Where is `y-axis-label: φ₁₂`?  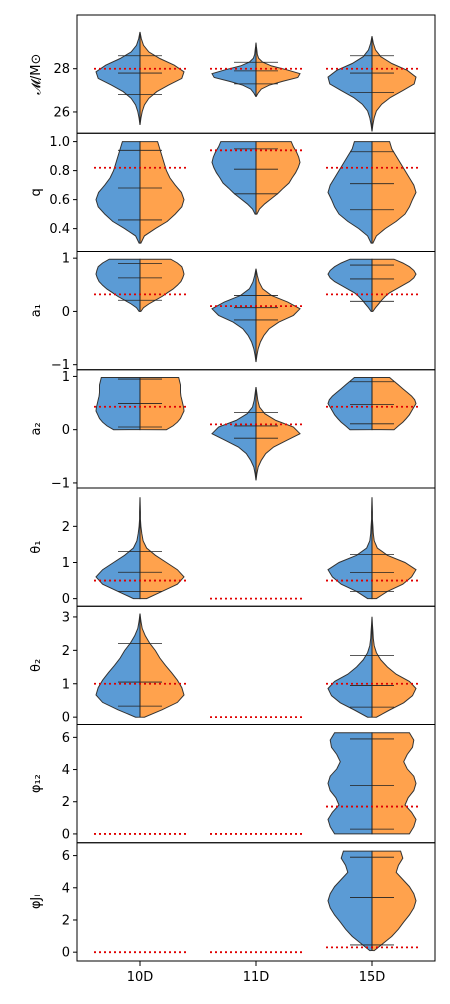 y-axis-label: φ₁₂ is located at coordinates (36, 783).